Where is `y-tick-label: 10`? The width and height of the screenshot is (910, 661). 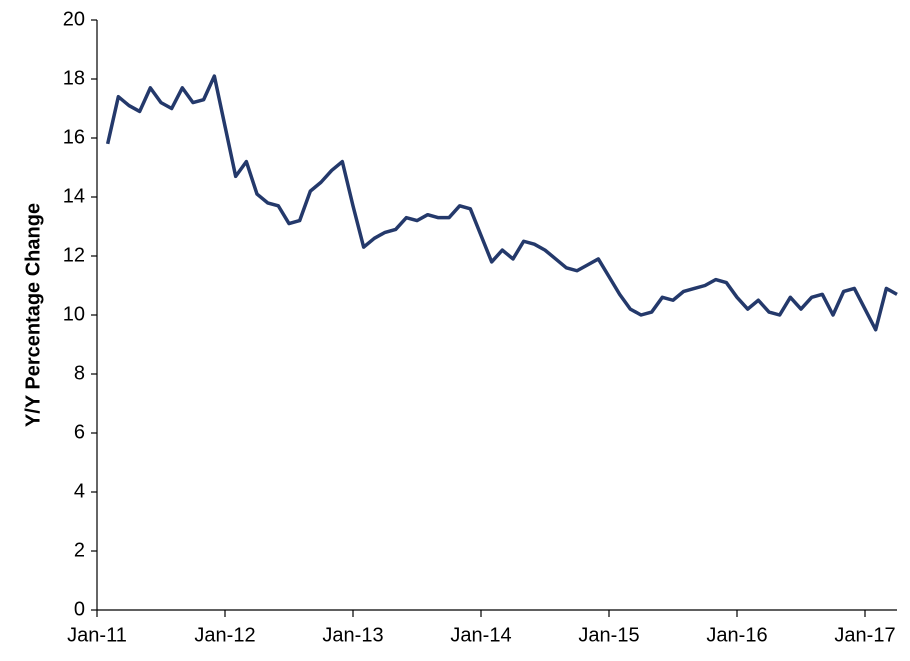 y-tick-label: 10 is located at coordinates (74, 314).